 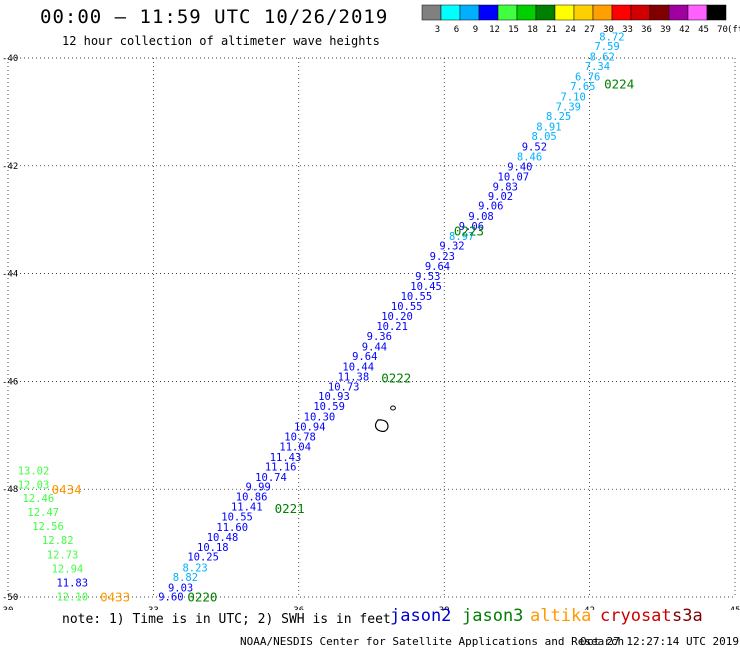 What do you see at coordinates (202, 596) in the screenshot?
I see `pass-time-label: 0220` at bounding box center [202, 596].